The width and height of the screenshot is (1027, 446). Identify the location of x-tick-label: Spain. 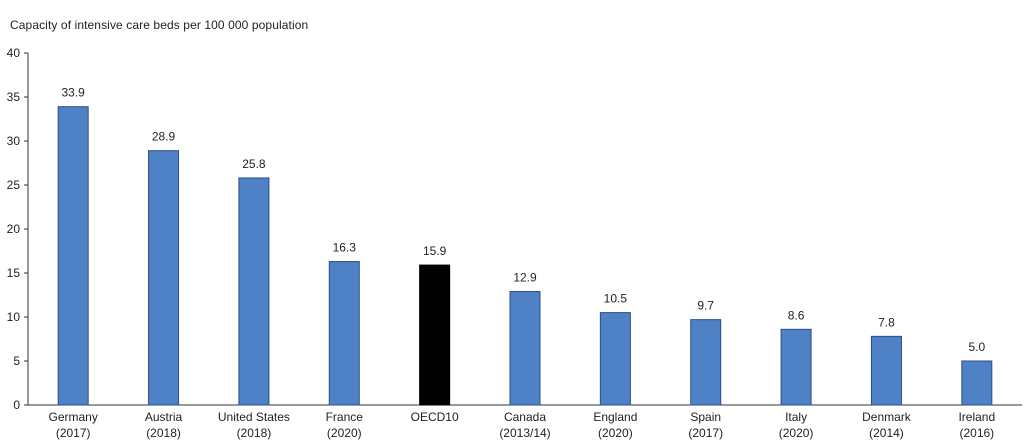
(705, 417).